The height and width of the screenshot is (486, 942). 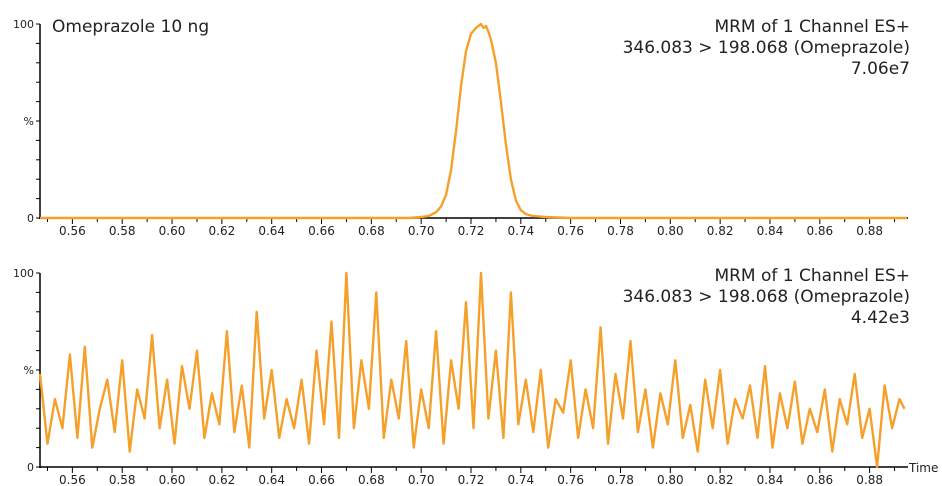 What do you see at coordinates (923, 468) in the screenshot?
I see `x-axis-label: Time` at bounding box center [923, 468].